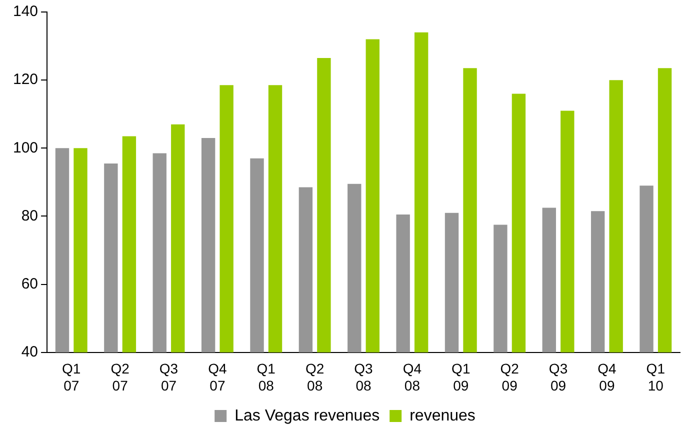 The width and height of the screenshot is (692, 438). What do you see at coordinates (510, 377) in the screenshot?
I see `x-tick-label: Q2 09` at bounding box center [510, 377].